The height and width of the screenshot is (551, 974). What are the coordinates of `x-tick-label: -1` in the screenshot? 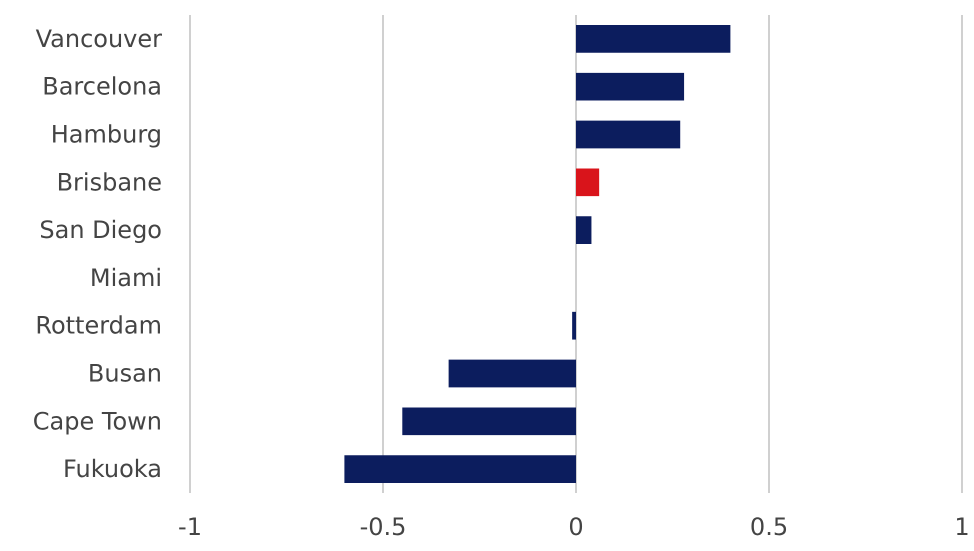 It's located at (190, 527).